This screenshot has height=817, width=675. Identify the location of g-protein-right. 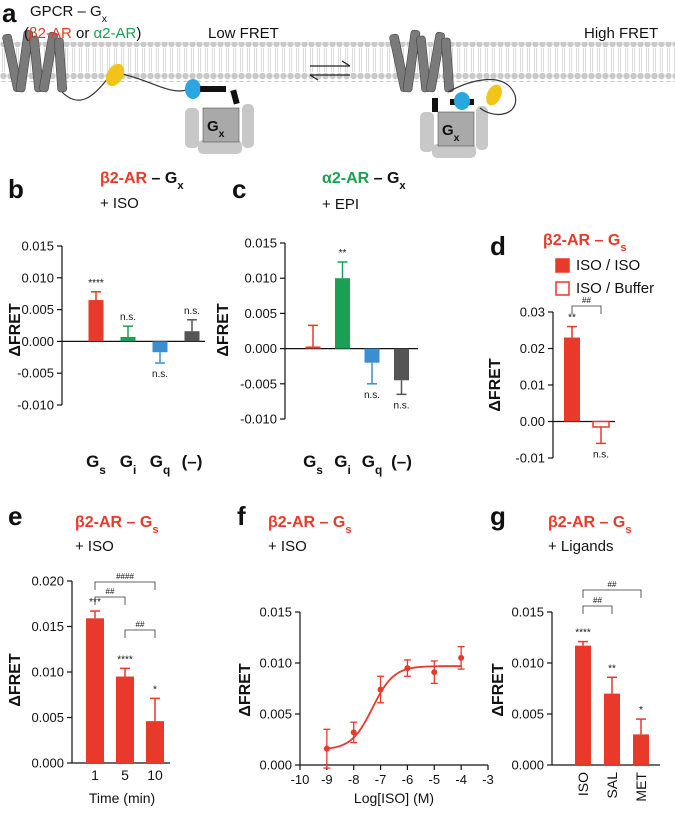
(454, 132).